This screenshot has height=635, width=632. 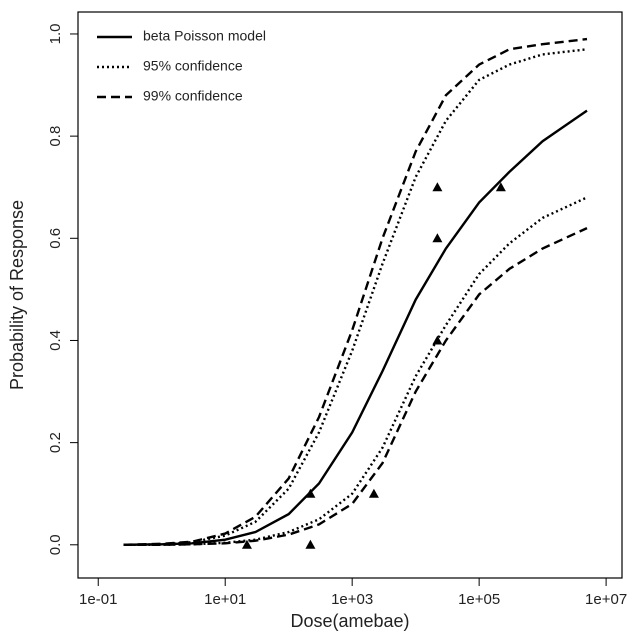 What do you see at coordinates (98, 599) in the screenshot?
I see `x-tick-label: 1e-01` at bounding box center [98, 599].